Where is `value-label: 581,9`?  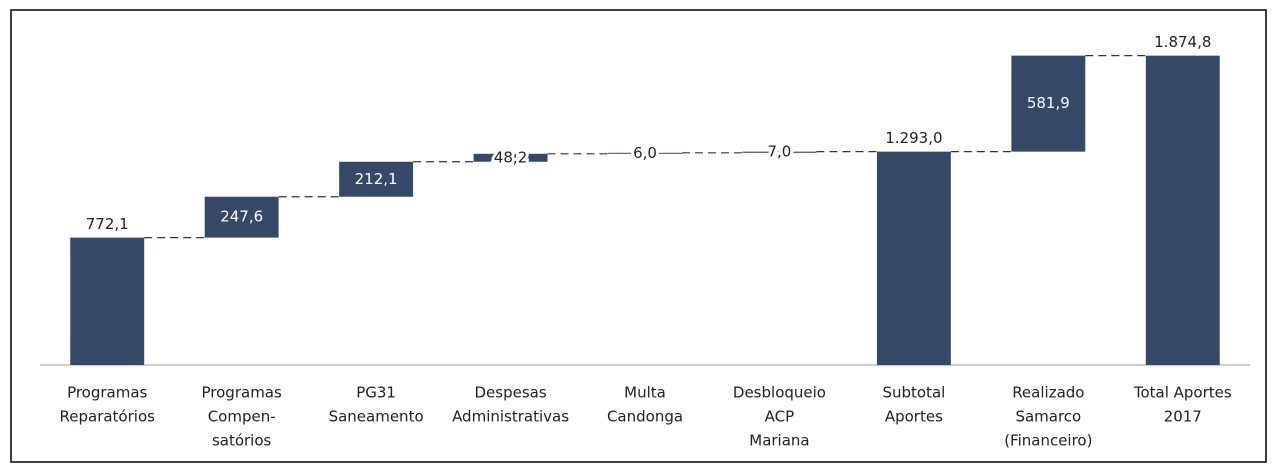
value-label: 581,9 is located at coordinates (1048, 103).